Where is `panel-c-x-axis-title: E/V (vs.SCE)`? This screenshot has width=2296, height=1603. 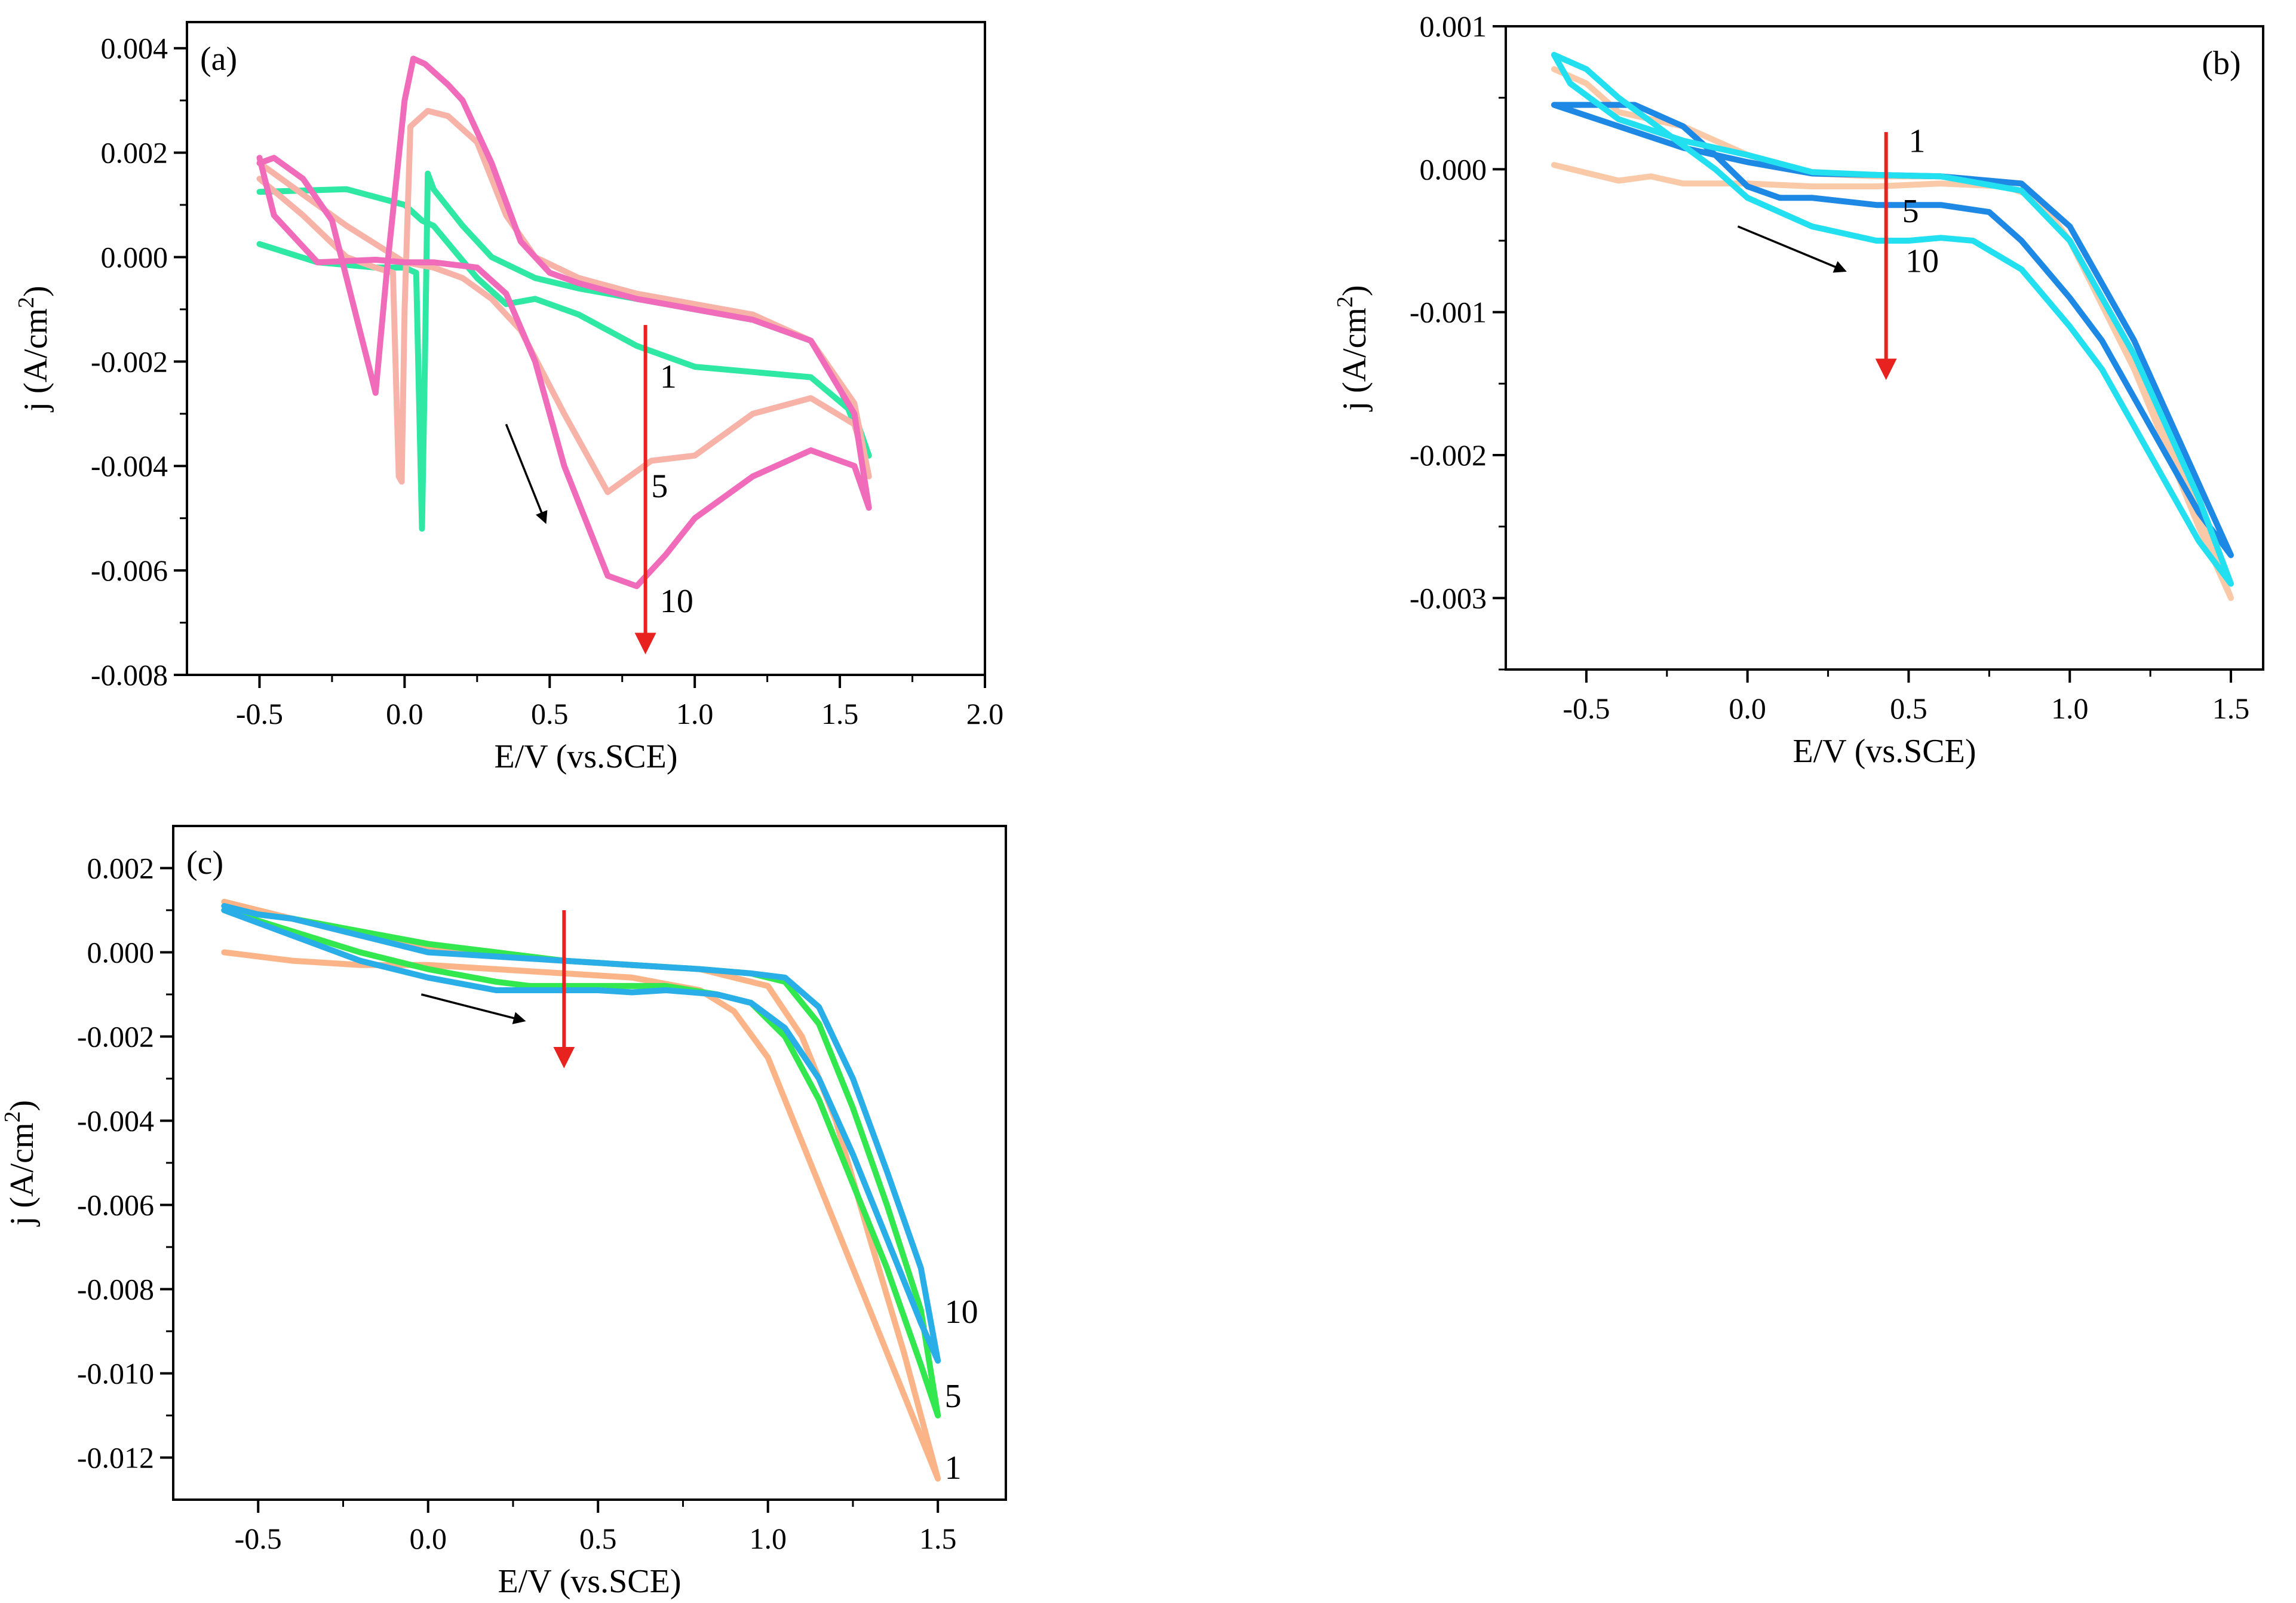 panel-c-x-axis-title: E/V (vs.SCE) is located at coordinates (590, 1581).